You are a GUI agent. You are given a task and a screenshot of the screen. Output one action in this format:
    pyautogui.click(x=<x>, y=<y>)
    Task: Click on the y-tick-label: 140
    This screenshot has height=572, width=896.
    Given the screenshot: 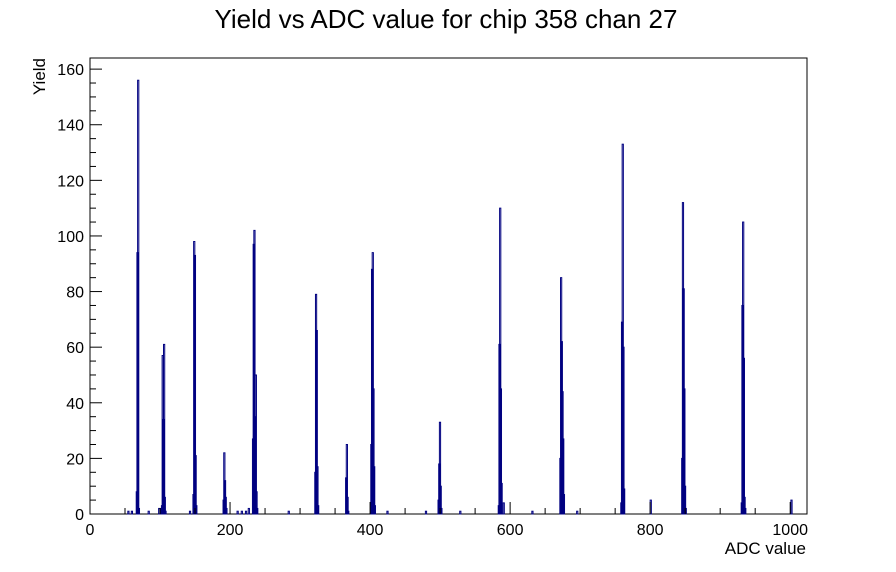 What is the action you would take?
    pyautogui.click(x=70, y=126)
    